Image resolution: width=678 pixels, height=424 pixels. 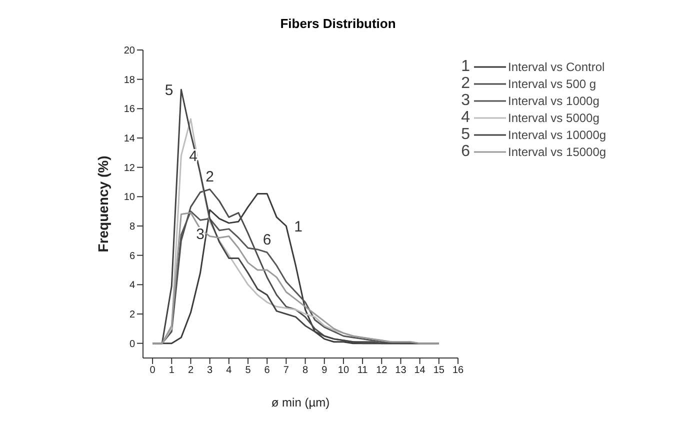 I want to click on text: 6, so click(x=465, y=151).